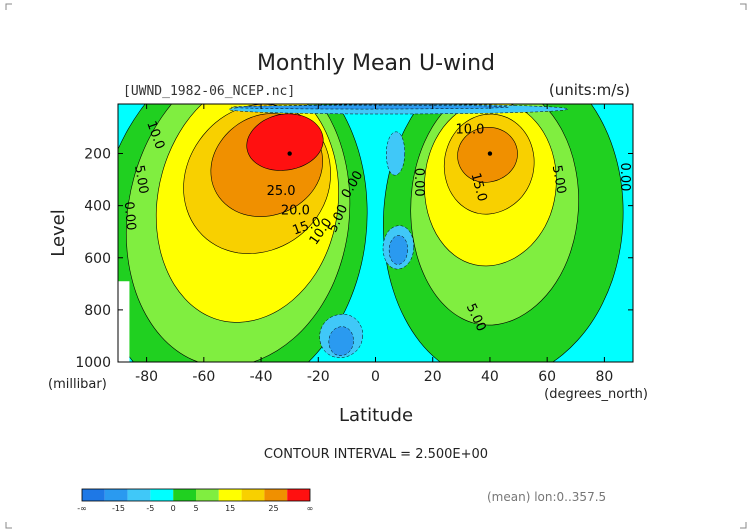 This screenshot has width=752, height=532. What do you see at coordinates (604, 377) in the screenshot?
I see `x-tick-label-8: 80` at bounding box center [604, 377].